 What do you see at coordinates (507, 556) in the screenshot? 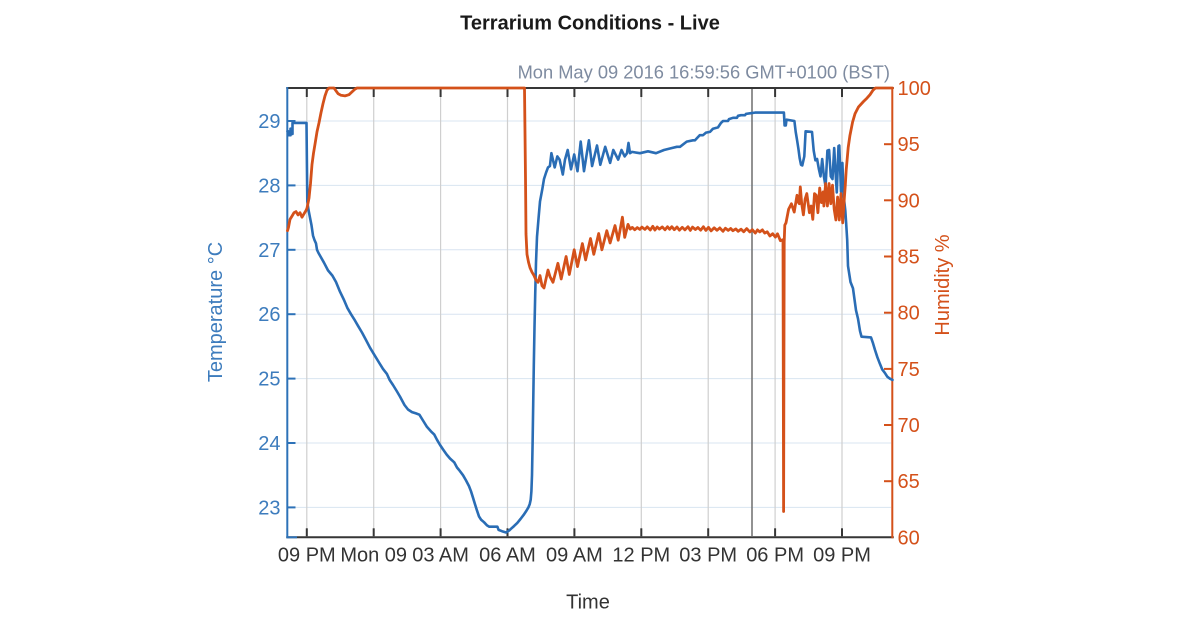
I see `svg-text: 06 AM` at bounding box center [507, 556].